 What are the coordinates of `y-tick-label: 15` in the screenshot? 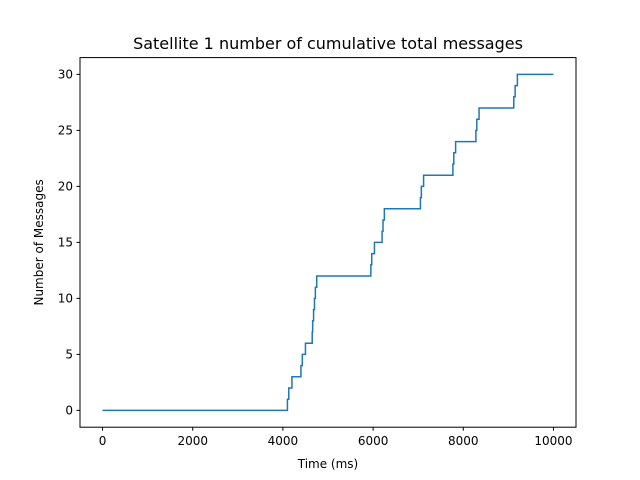 It's located at (65, 243).